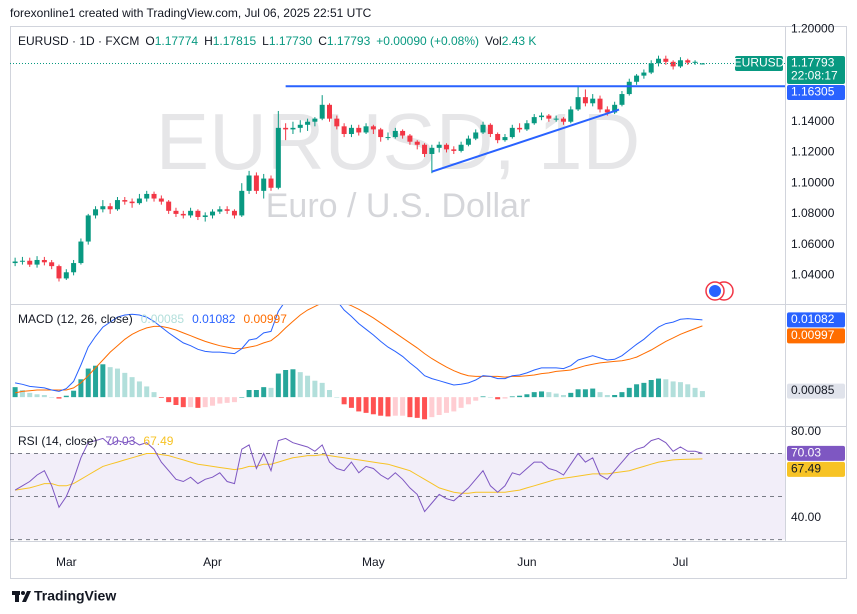 This screenshot has height=614, width=857. Describe the element at coordinates (208, 41) in the screenshot. I see `legend-item: H` at that location.